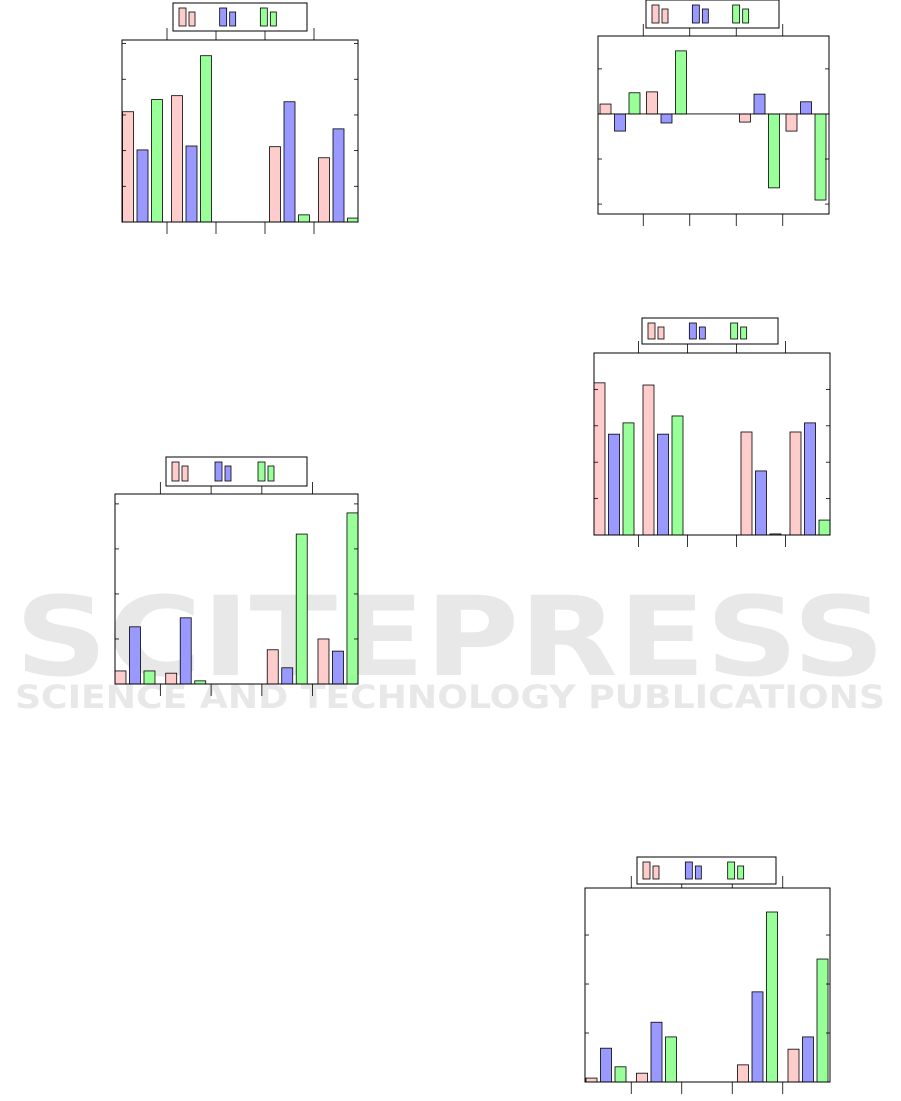 This screenshot has width=901, height=1101. What do you see at coordinates (450, 637) in the screenshot?
I see `watermark-title: SCITEPRESS` at bounding box center [450, 637].